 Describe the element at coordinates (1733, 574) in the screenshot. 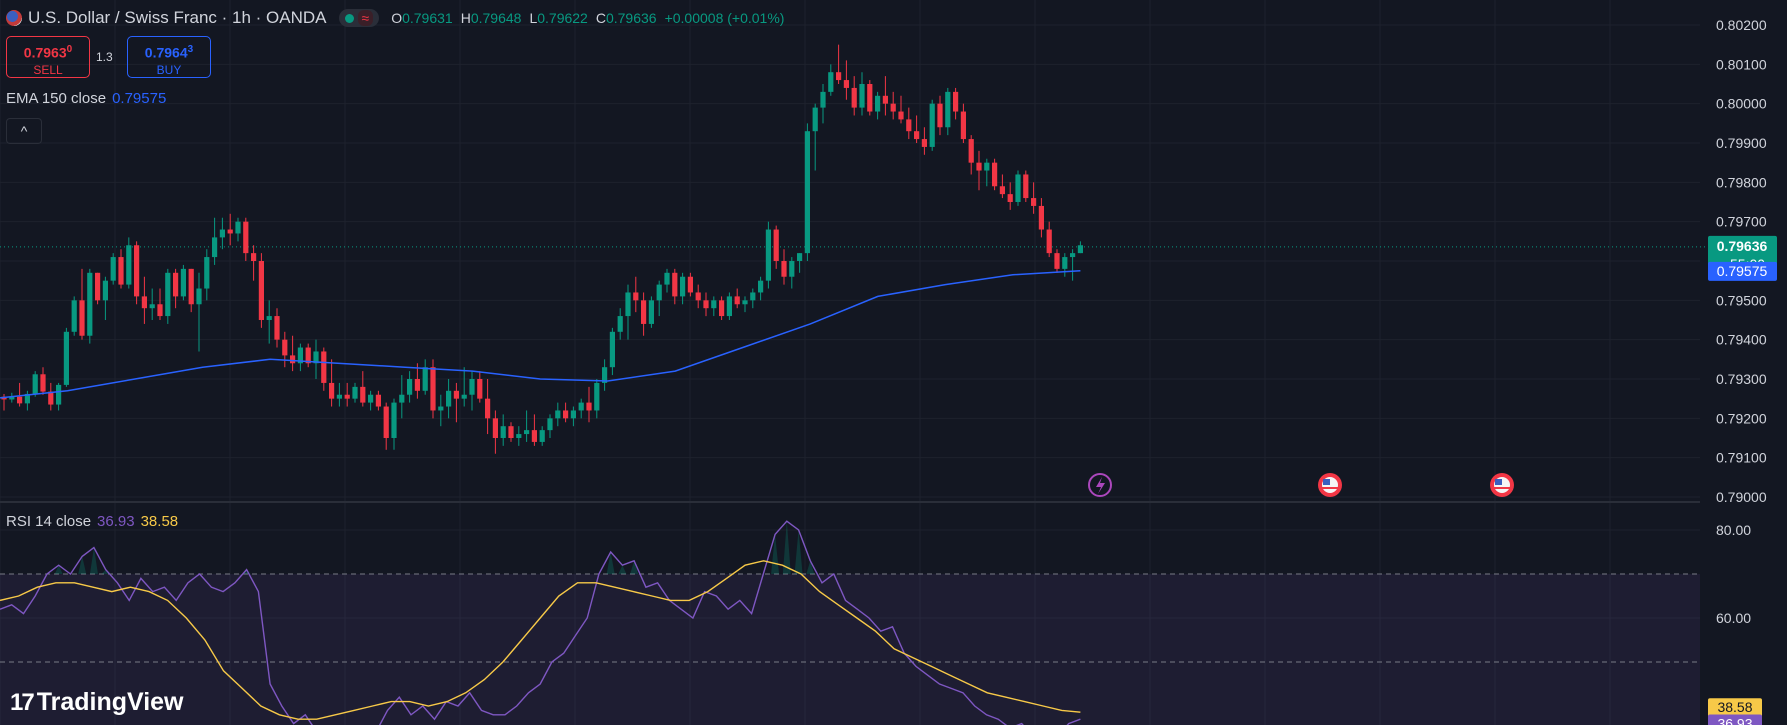

I see `rsi-axis: 80.00 60.00` at that location.